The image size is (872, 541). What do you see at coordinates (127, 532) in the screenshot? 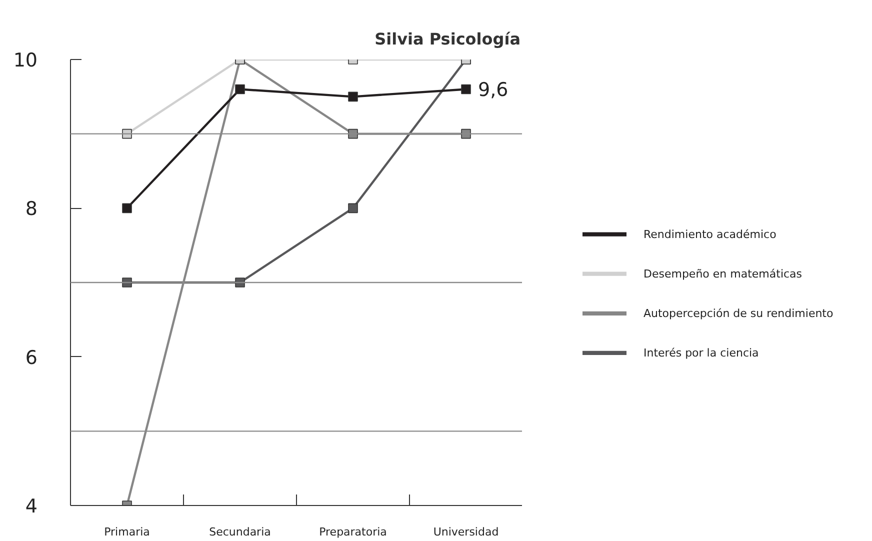
I see `x-tick-label: Primaria` at bounding box center [127, 532].